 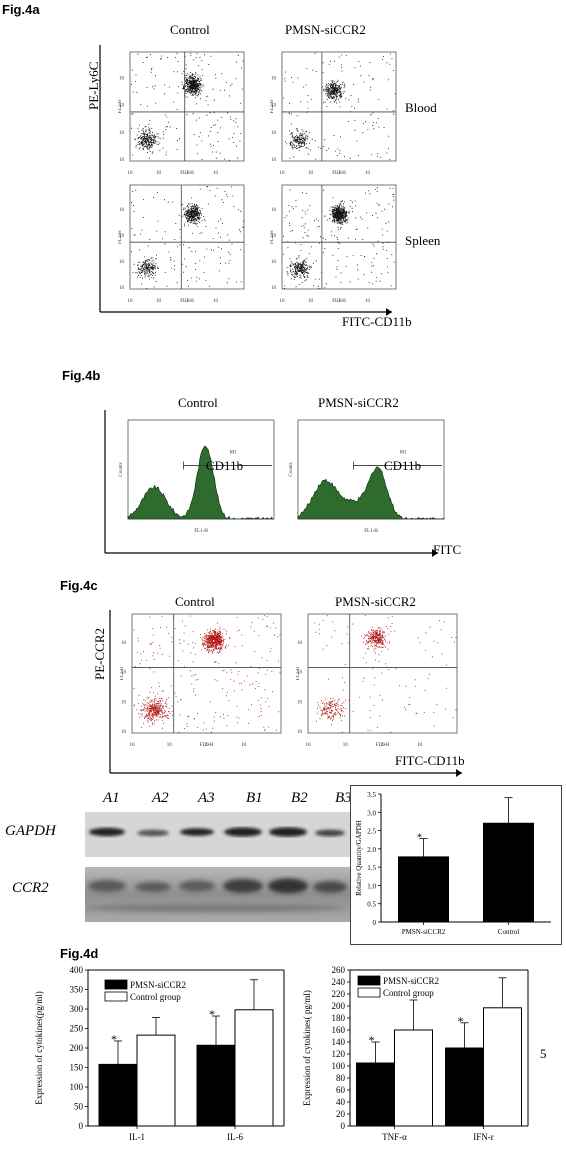 I want to click on fig4c-panel-control: 10 10 10 10 10 10 10 10 FL1-H FL2-H, so click(x=202, y=682).